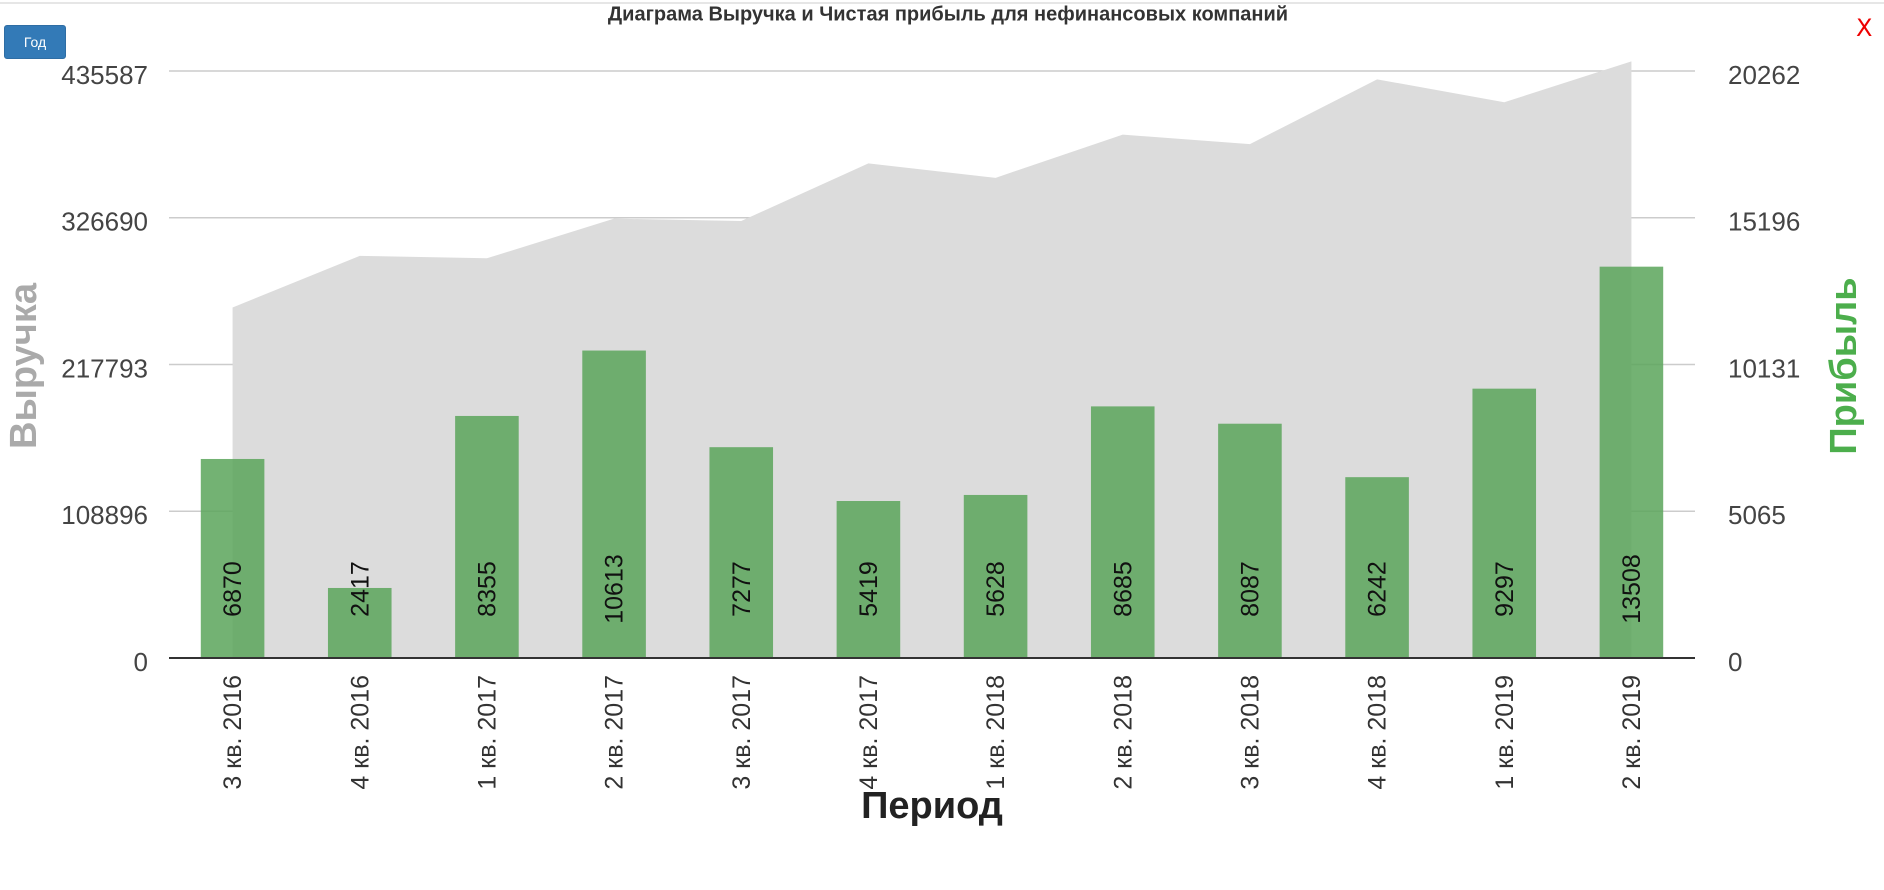 The height and width of the screenshot is (890, 1884). Describe the element at coordinates (1123, 732) in the screenshot. I see `x-tick-label: 2 кв. 2018` at that location.